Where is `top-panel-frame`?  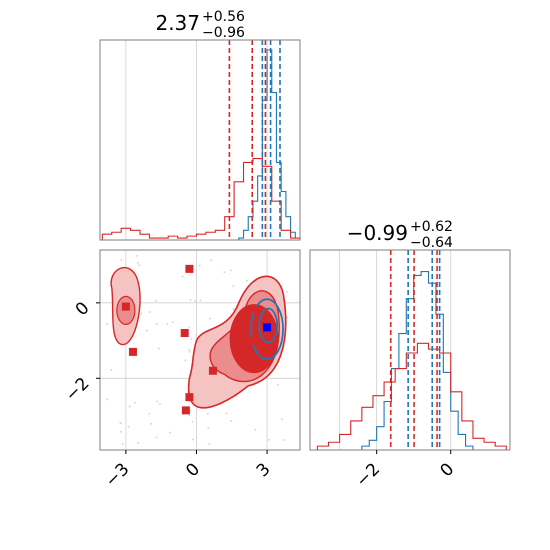 top-panel-frame is located at coordinates (200, 140).